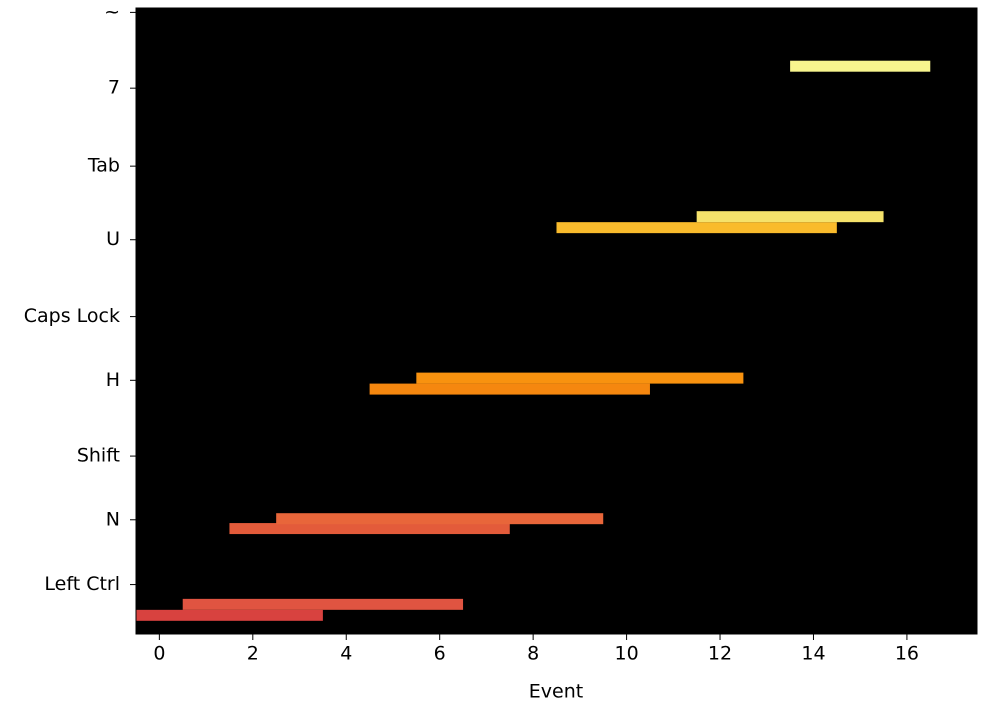 This screenshot has height=713, width=999. I want to click on y-tick-label: Tab, so click(103, 166).